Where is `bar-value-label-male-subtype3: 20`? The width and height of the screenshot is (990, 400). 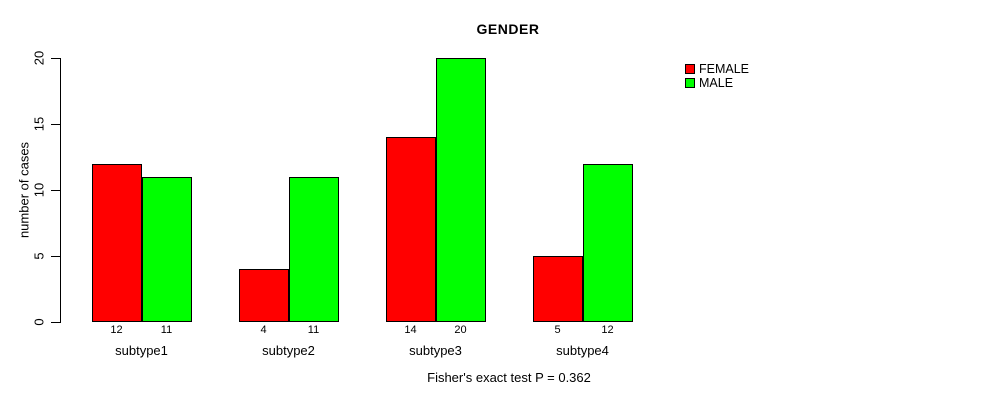
bar-value-label-male-subtype3: 20 is located at coordinates (460, 330).